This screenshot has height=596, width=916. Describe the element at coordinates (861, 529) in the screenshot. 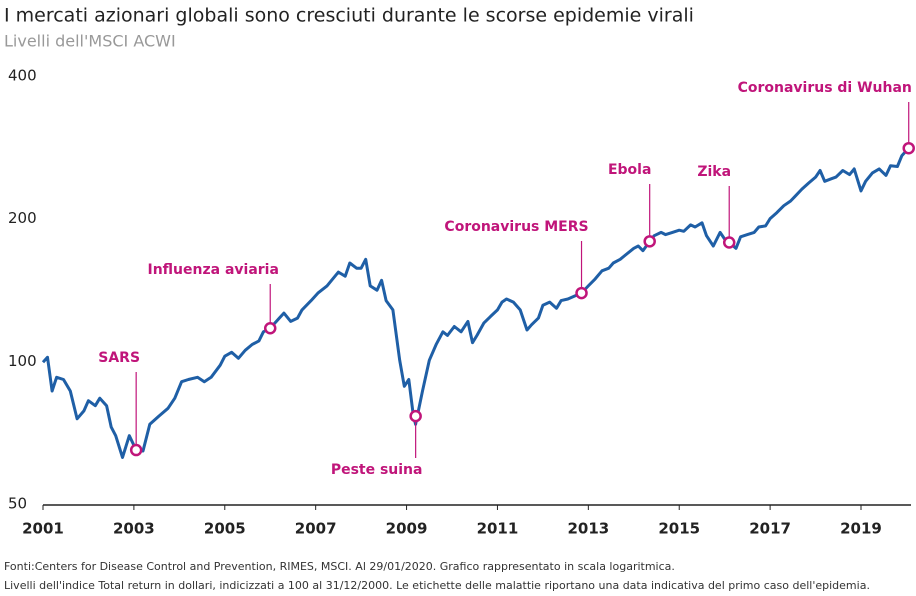

I see `x-tick-label: 2019` at that location.